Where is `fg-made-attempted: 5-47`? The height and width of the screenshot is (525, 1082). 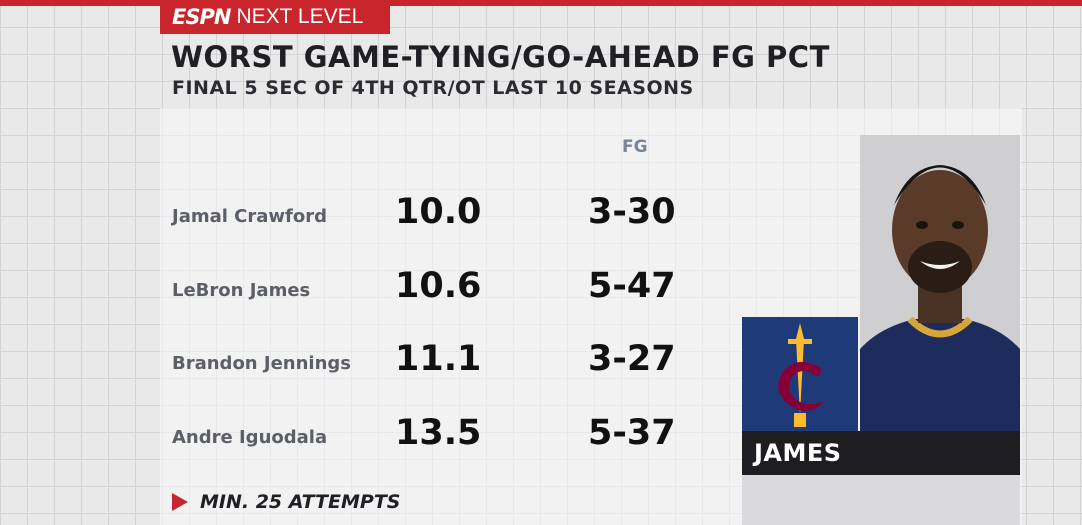 fg-made-attempted: 5-47 is located at coordinates (632, 286).